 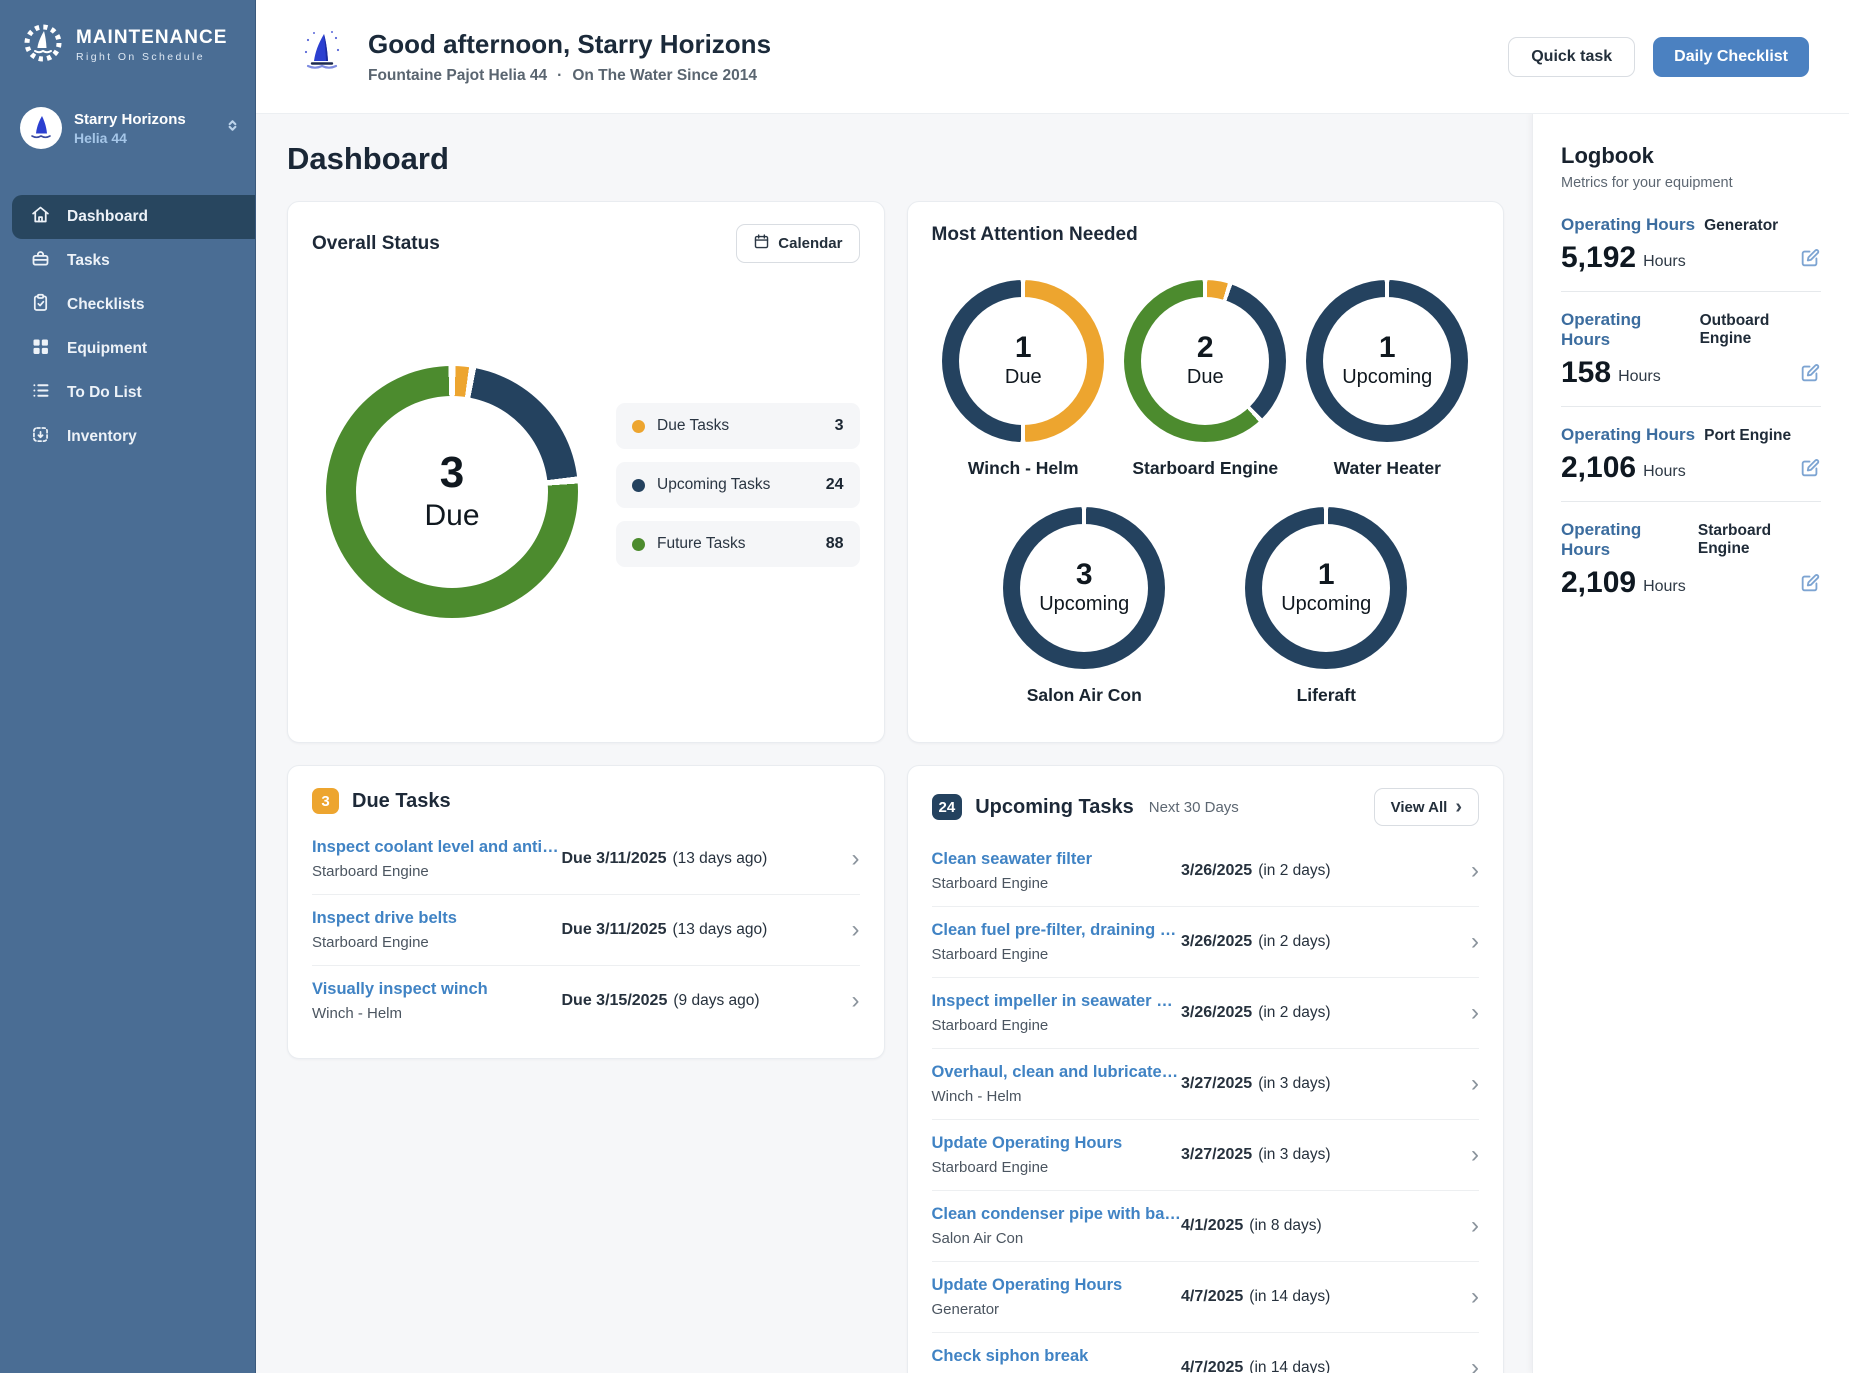 What do you see at coordinates (834, 484) in the screenshot?
I see `legend-value: 24` at bounding box center [834, 484].